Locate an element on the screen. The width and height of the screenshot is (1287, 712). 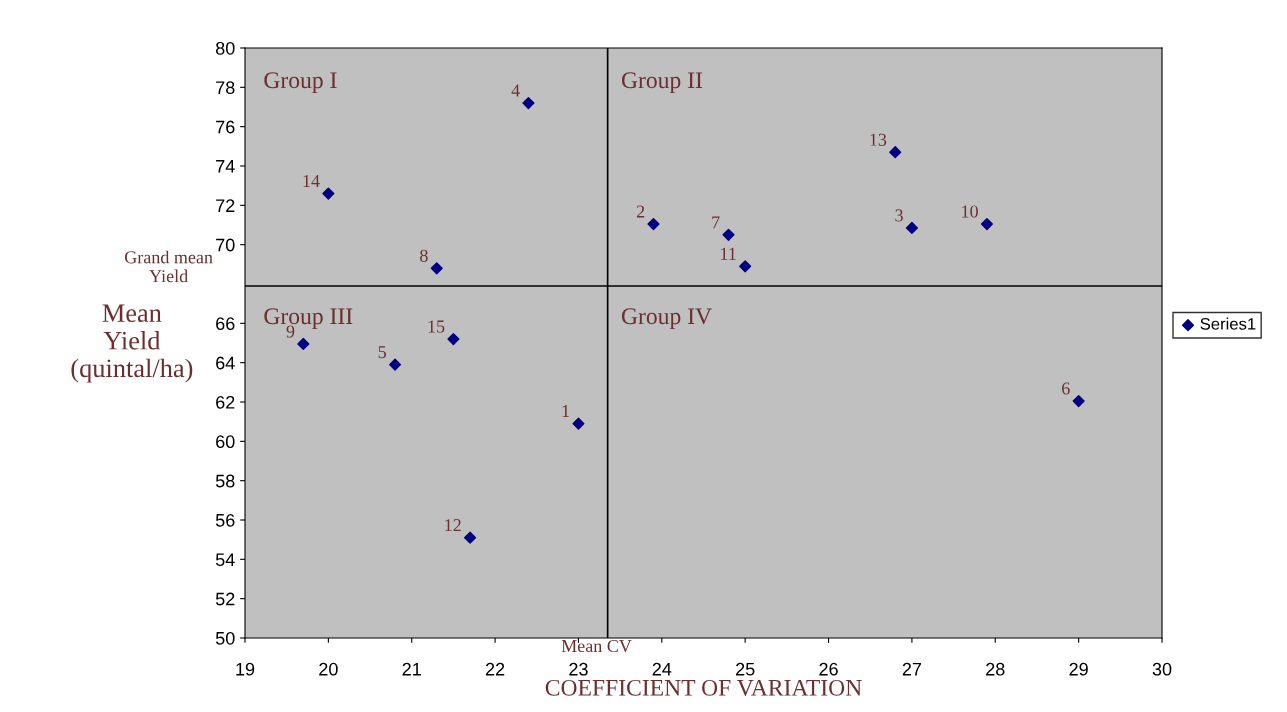
annotation: Group II is located at coordinates (662, 83).